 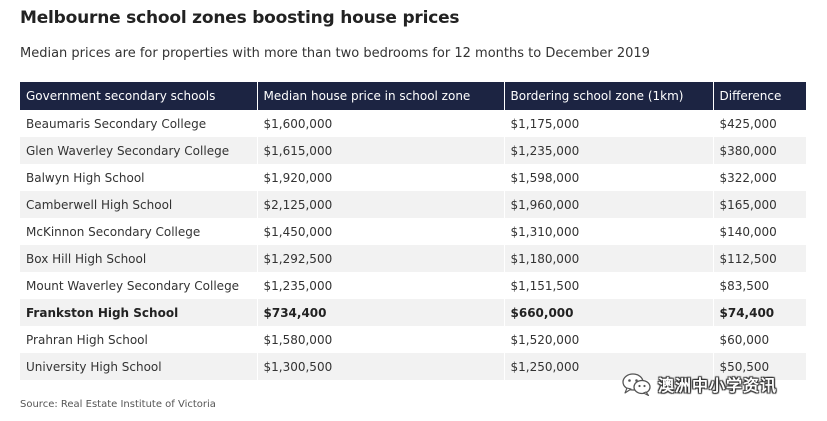 I want to click on cell-difference: $74,400, so click(x=759, y=312).